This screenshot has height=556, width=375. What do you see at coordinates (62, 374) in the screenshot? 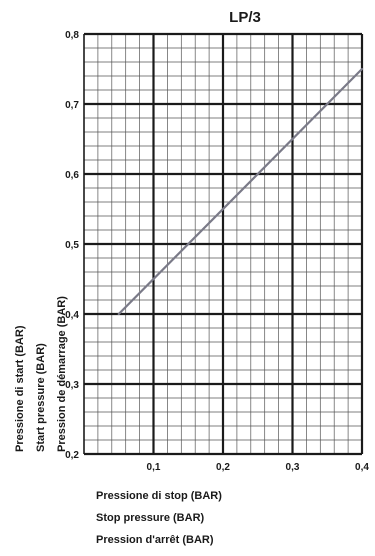
I see `y-label-line-3: Pression de démarrage (BAR)` at bounding box center [62, 374].